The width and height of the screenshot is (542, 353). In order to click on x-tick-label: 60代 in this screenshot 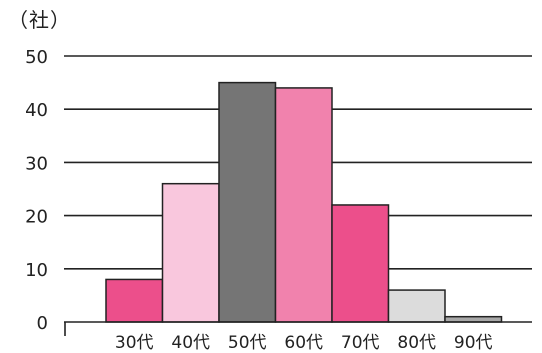, I will do `click(303, 343)`.